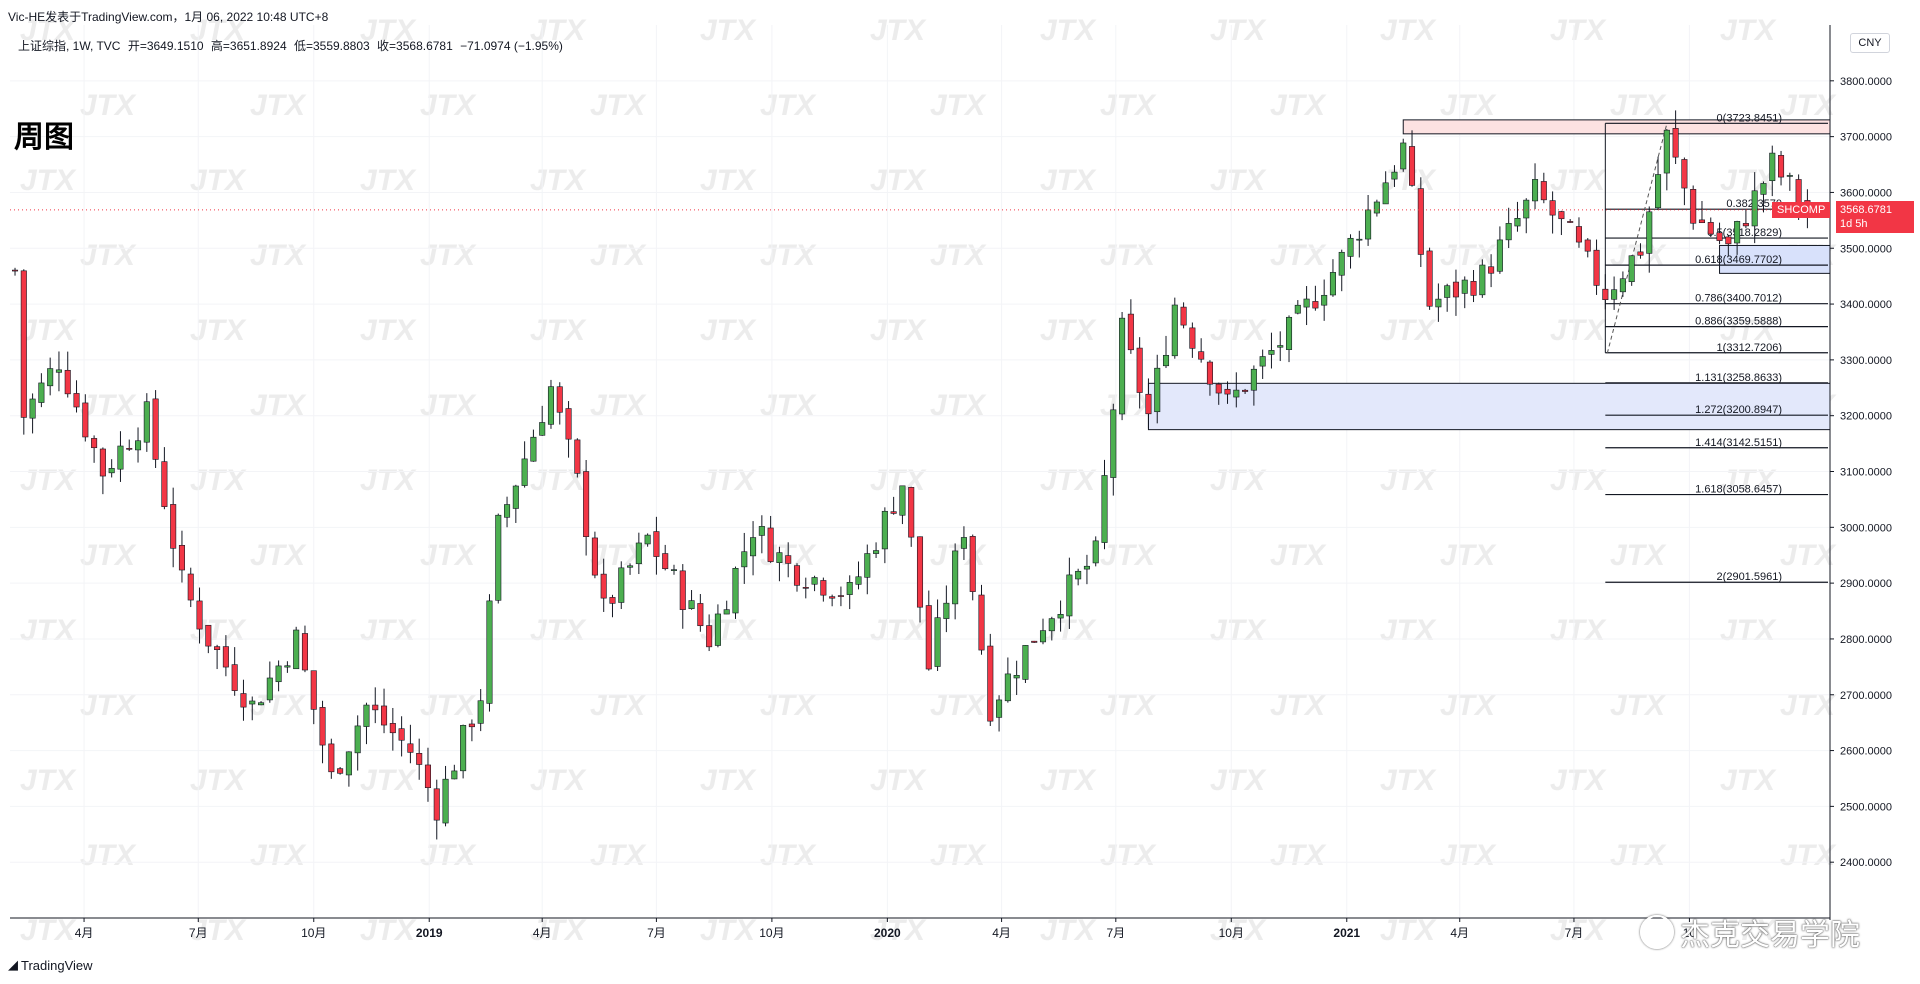 The height and width of the screenshot is (984, 1920). I want to click on last-price-value: 3568.6781, so click(1866, 210).